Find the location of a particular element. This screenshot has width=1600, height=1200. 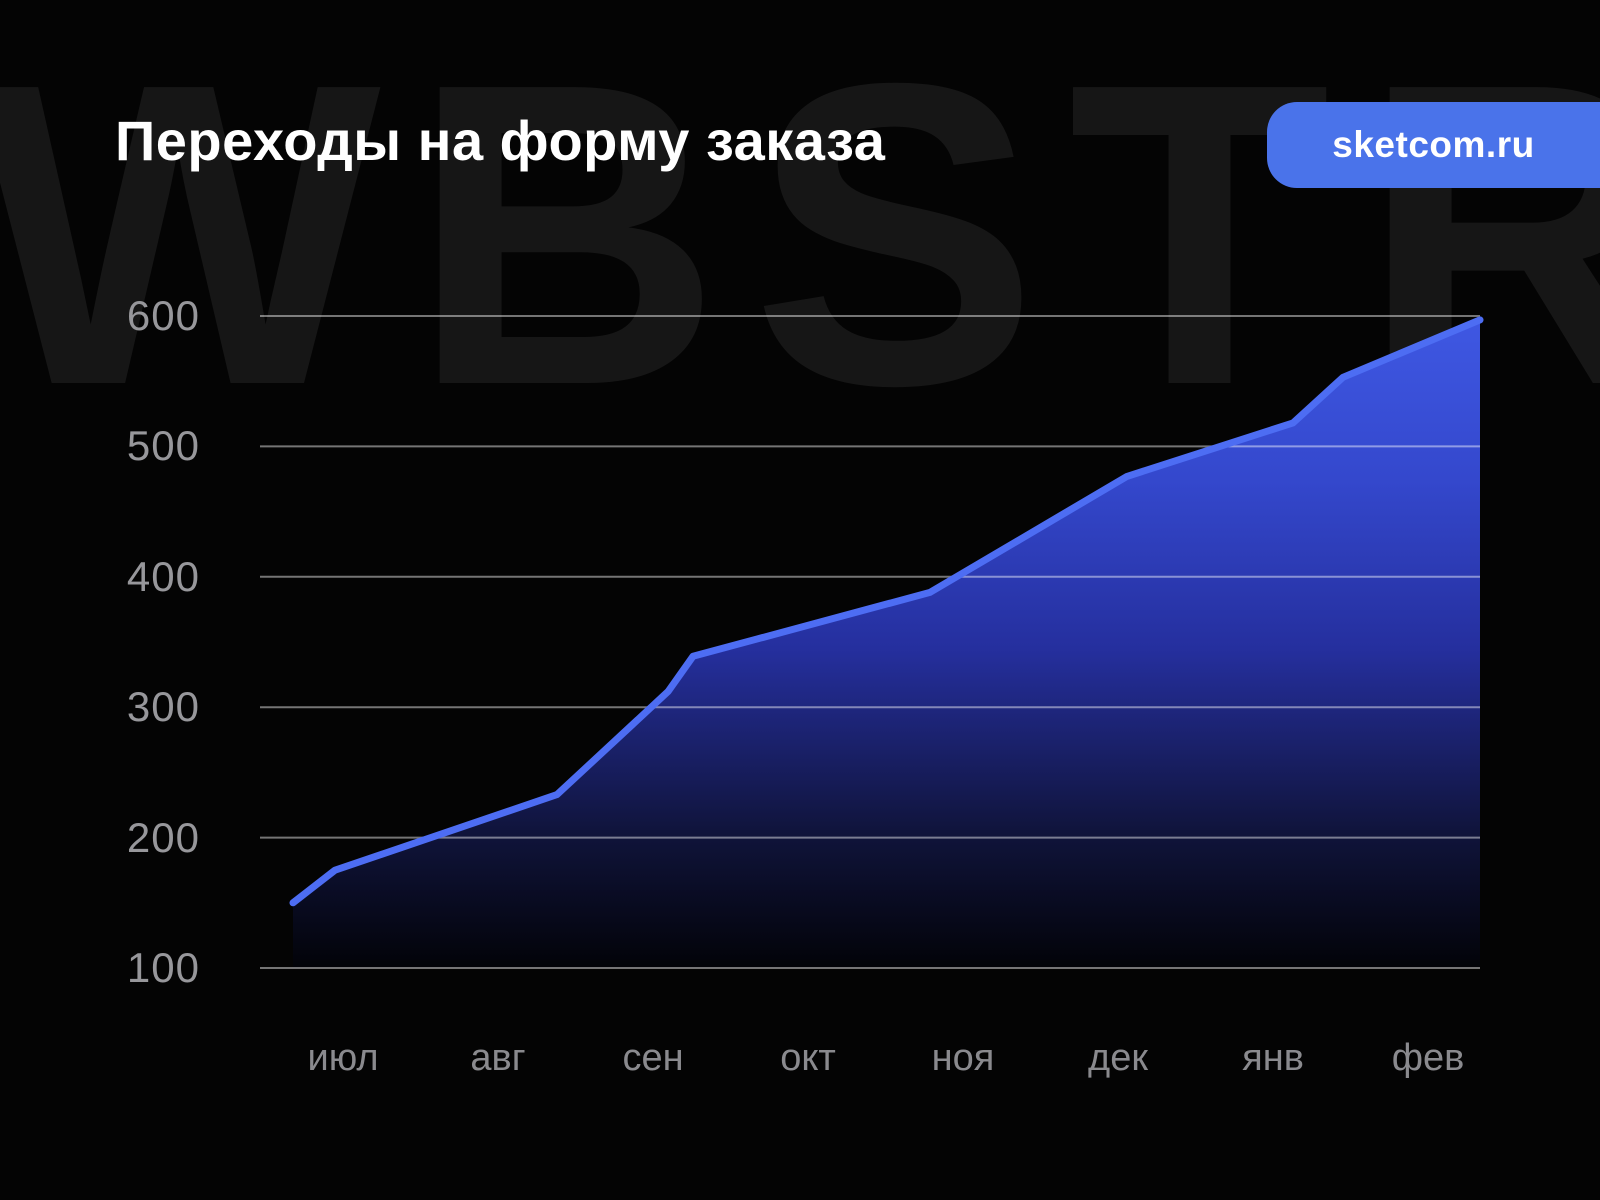

chart-title: Переходы на форму заказа is located at coordinates (500, 140).